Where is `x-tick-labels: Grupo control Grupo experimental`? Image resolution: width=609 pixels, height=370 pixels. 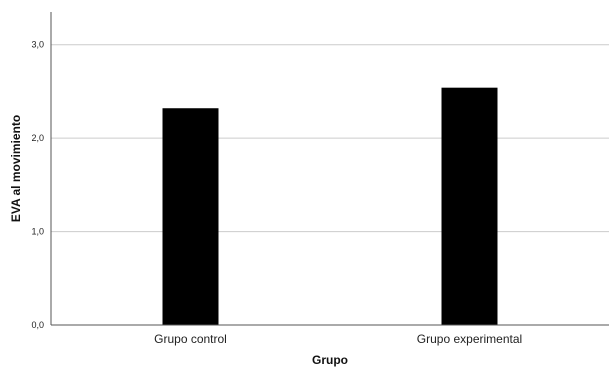 x-tick-labels: Grupo control Grupo experimental is located at coordinates (338, 339).